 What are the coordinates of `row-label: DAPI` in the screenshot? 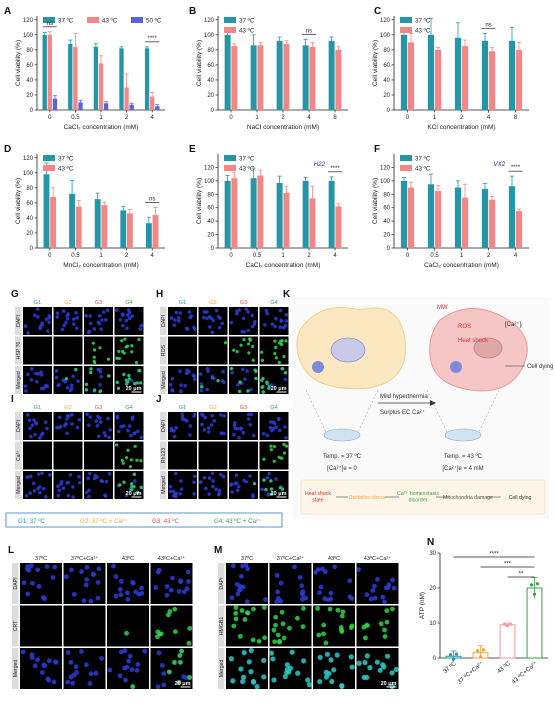 It's located at (19, 426).